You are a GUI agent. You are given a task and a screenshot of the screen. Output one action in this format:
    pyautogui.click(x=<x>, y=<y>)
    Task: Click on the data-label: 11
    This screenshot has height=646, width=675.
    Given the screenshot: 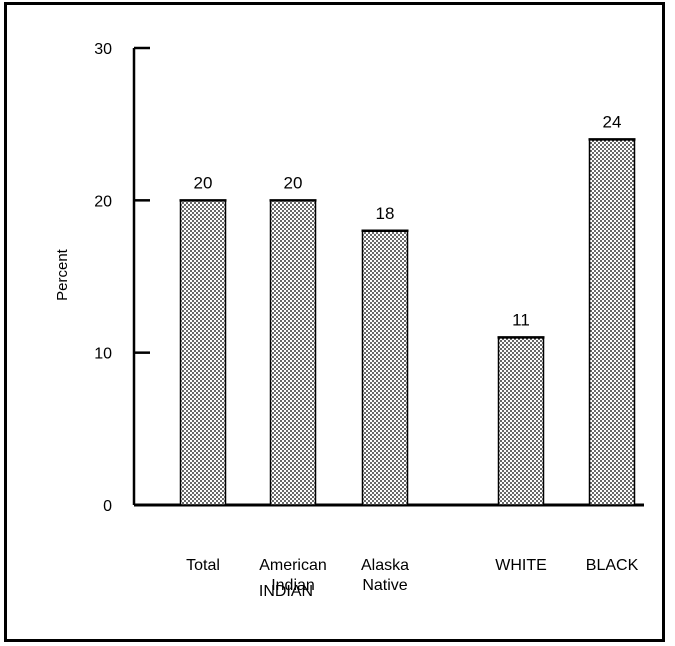 What is the action you would take?
    pyautogui.click(x=521, y=319)
    